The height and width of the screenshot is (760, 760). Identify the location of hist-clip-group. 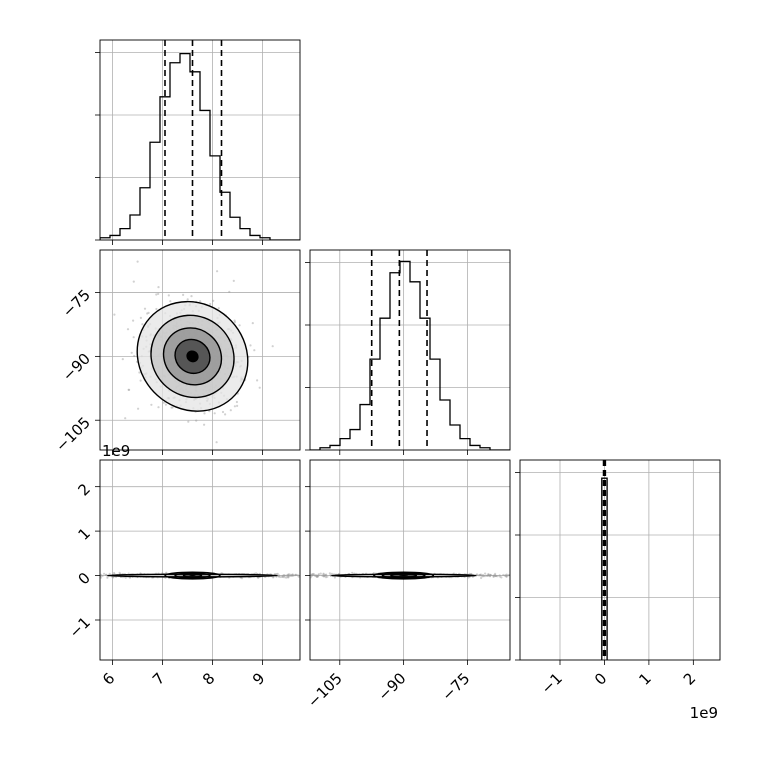
(604, 560).